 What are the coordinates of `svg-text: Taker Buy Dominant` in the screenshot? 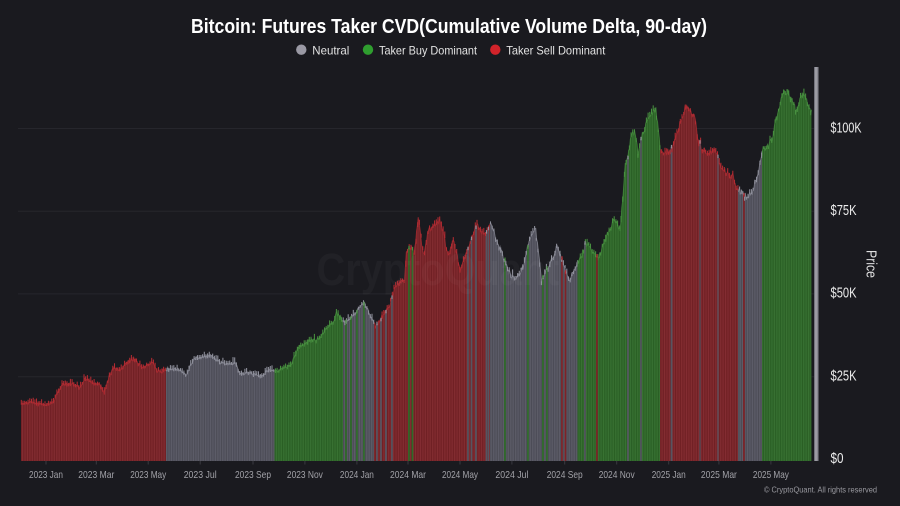 It's located at (428, 51).